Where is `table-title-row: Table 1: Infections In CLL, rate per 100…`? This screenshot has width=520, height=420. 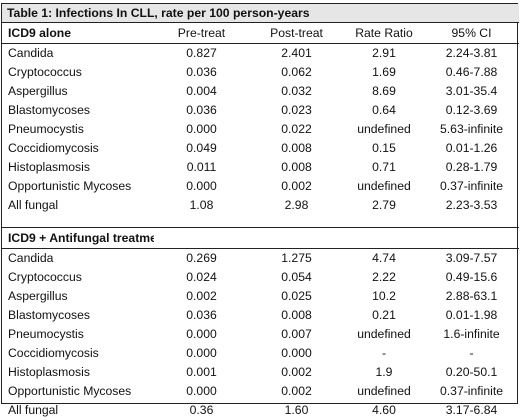 table-title-row: Table 1: Infections In CLL, rate per 100… is located at coordinates (261, 13).